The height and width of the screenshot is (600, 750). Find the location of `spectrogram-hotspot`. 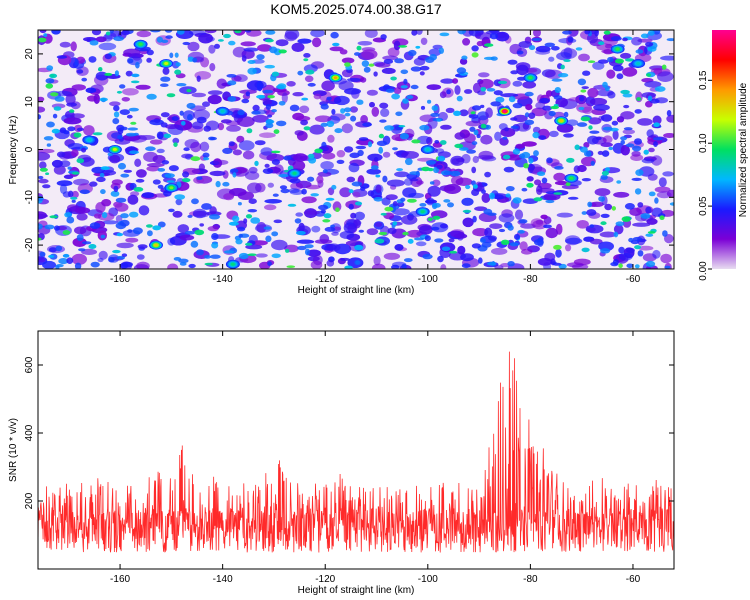

spectrogram-hotspot is located at coordinates (504, 111).